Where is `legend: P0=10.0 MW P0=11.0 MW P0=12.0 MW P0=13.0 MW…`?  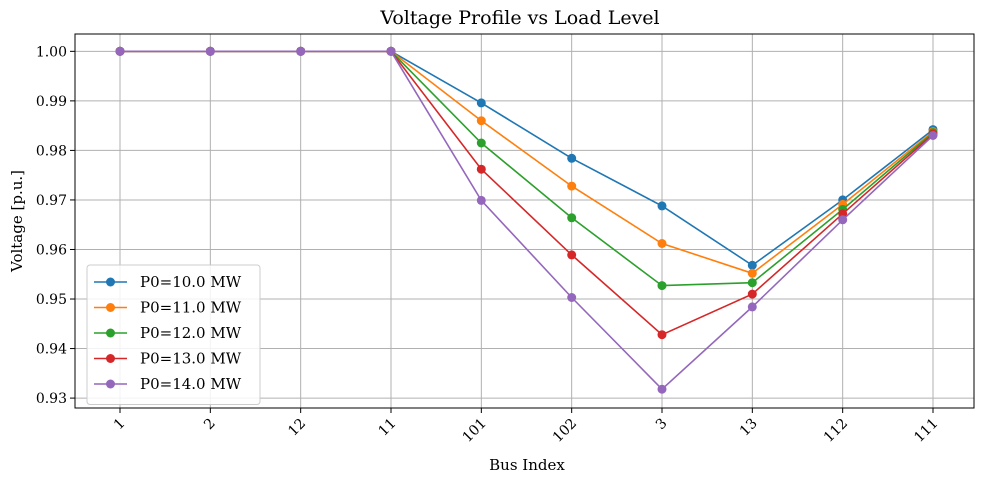
legend: P0=10.0 MW P0=11.0 MW P0=12.0 MW P0=13.0 MW… is located at coordinates (173, 334).